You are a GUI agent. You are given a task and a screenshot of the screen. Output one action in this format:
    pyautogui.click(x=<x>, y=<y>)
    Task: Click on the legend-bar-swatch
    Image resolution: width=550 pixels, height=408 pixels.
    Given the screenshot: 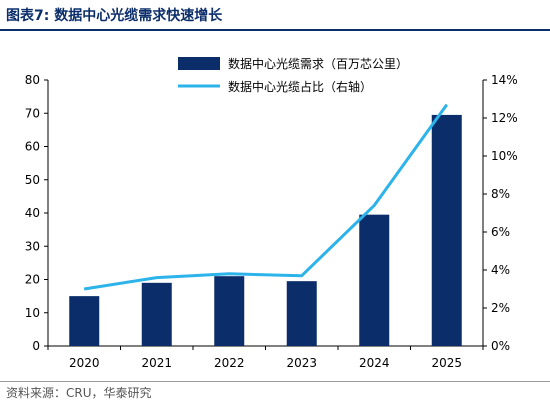 What is the action you would take?
    pyautogui.click(x=199, y=63)
    